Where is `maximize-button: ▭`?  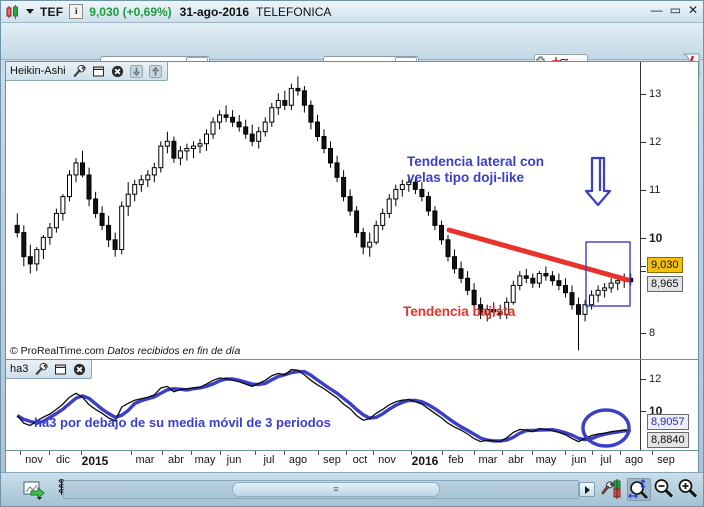 maximize-button: ▭ is located at coordinates (675, 10).